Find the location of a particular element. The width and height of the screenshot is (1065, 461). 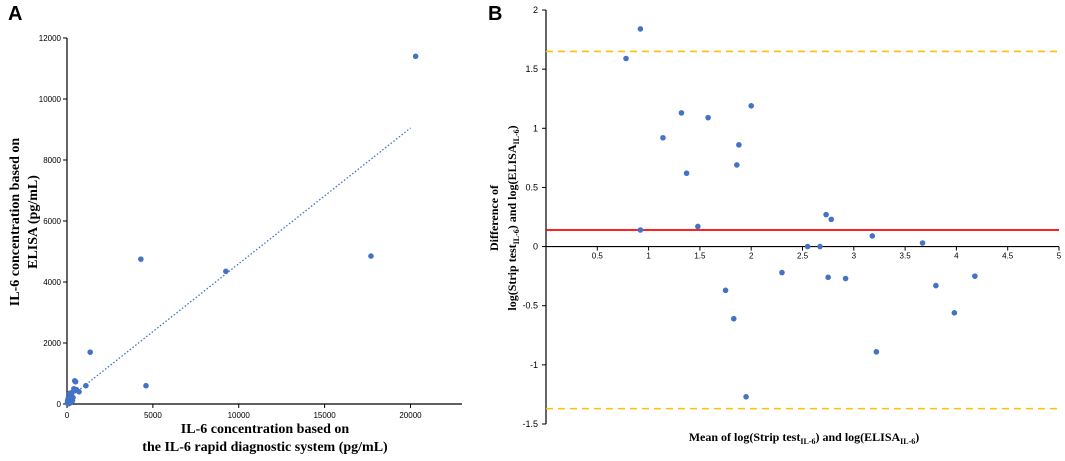

panel-b-label: B is located at coordinates (495, 14).